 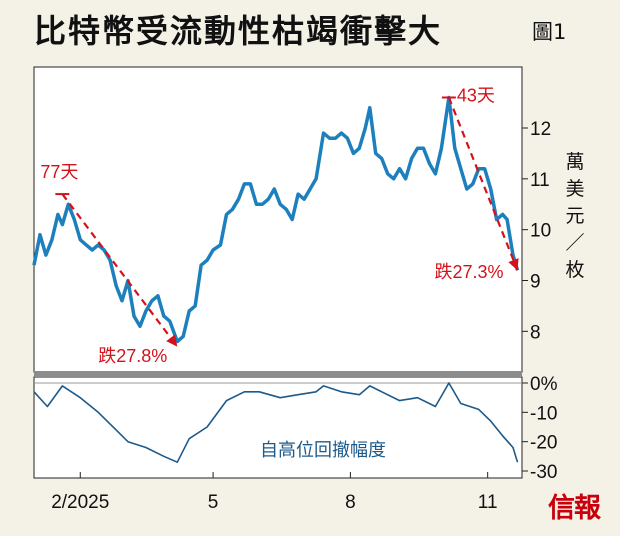 What do you see at coordinates (488, 502) in the screenshot?
I see `xtick-label: 11` at bounding box center [488, 502].